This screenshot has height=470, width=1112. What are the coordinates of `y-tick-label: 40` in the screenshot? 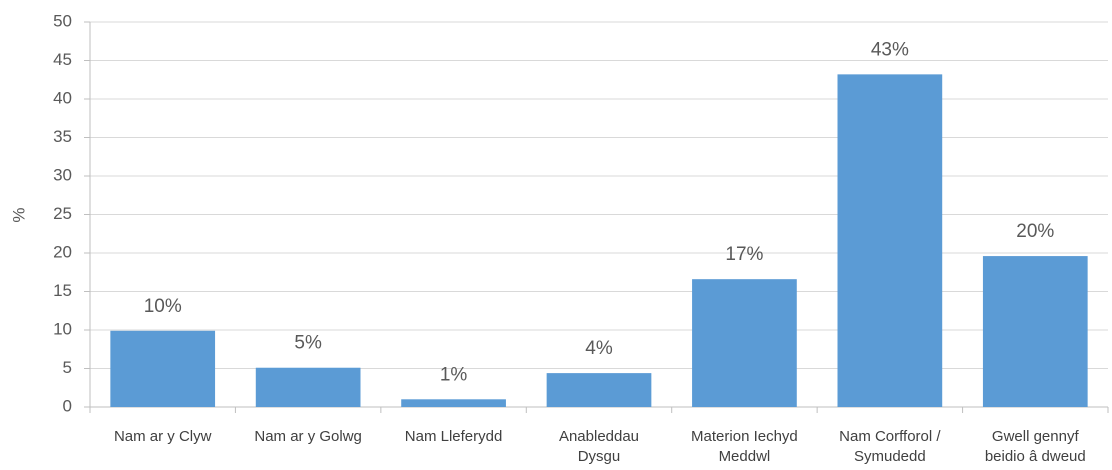 It's located at (62, 97).